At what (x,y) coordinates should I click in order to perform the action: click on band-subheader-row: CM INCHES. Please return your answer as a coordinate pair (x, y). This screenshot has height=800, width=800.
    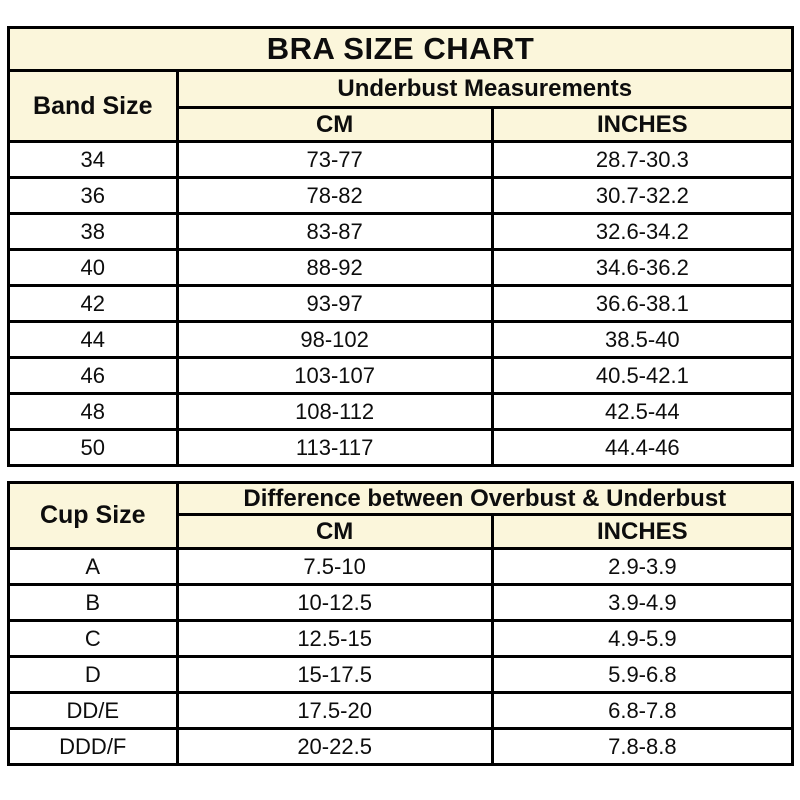
    Looking at the image, I should click on (402, 124).